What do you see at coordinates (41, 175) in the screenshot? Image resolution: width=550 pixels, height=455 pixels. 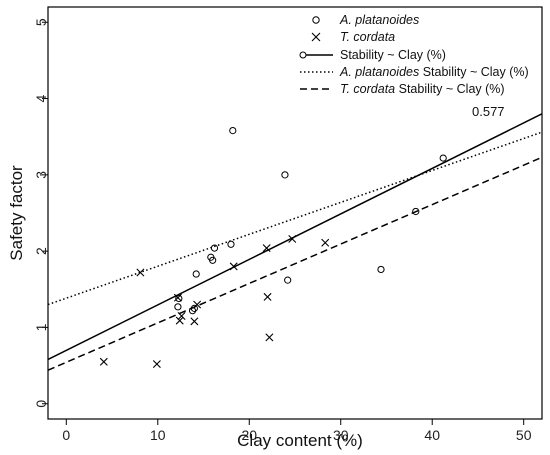 I see `y-tick-label: 3` at bounding box center [41, 175].